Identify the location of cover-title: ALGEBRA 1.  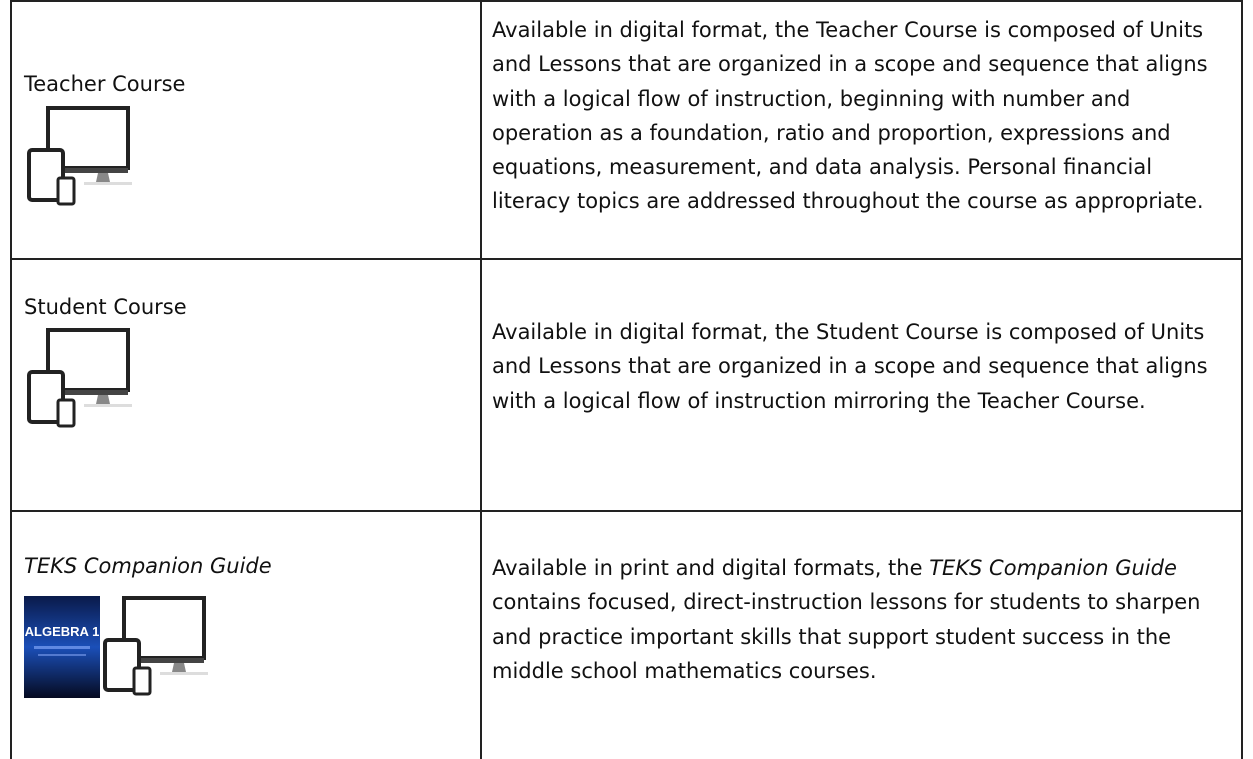
(62, 631).